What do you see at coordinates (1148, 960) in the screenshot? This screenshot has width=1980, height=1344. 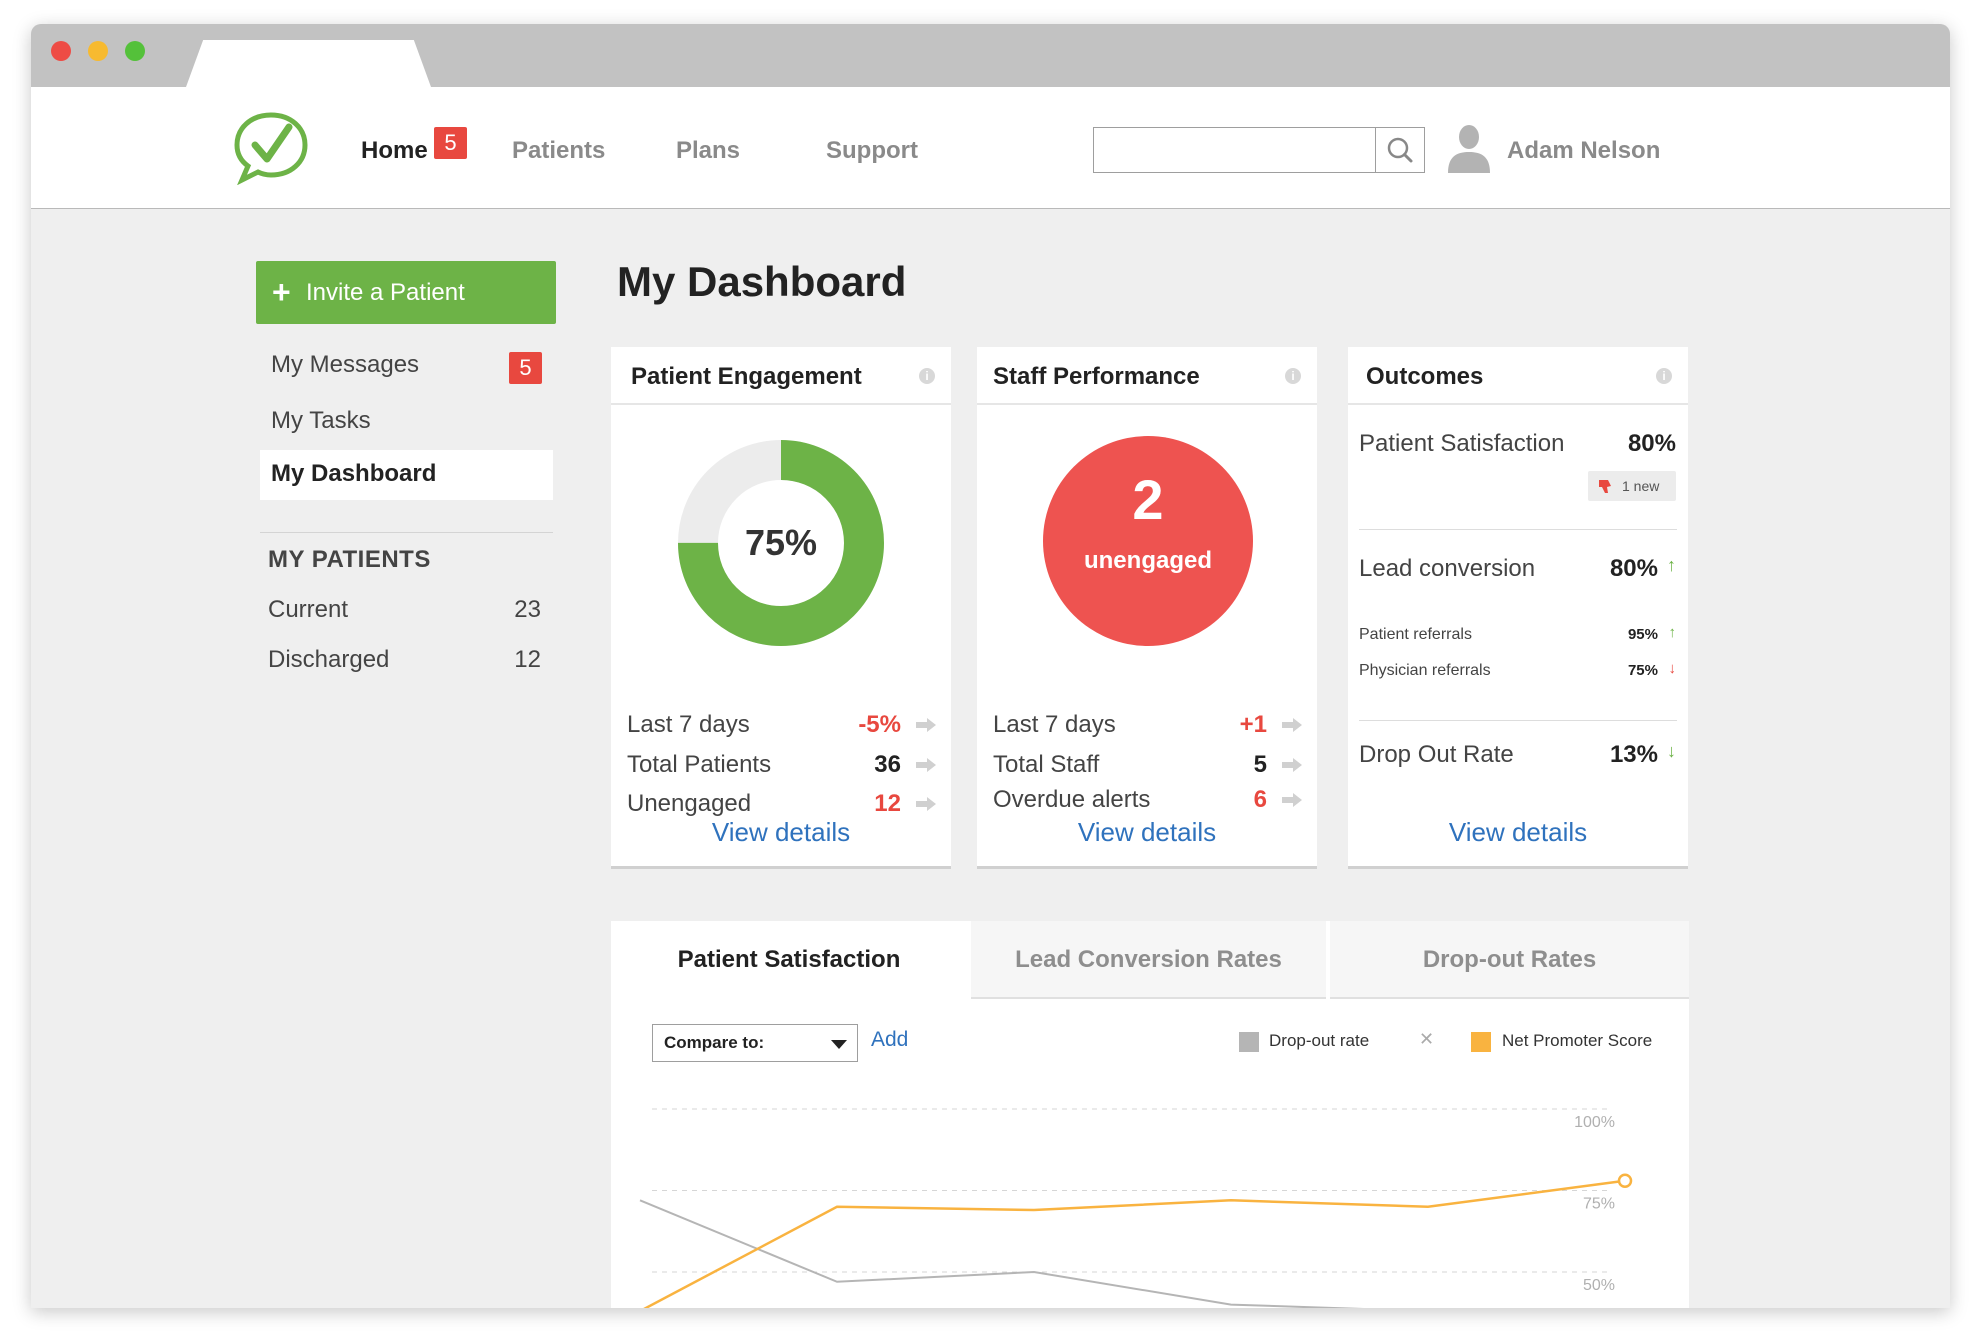 I see `tab-lead-conversion-rates: Lead Conversion Rates` at bounding box center [1148, 960].